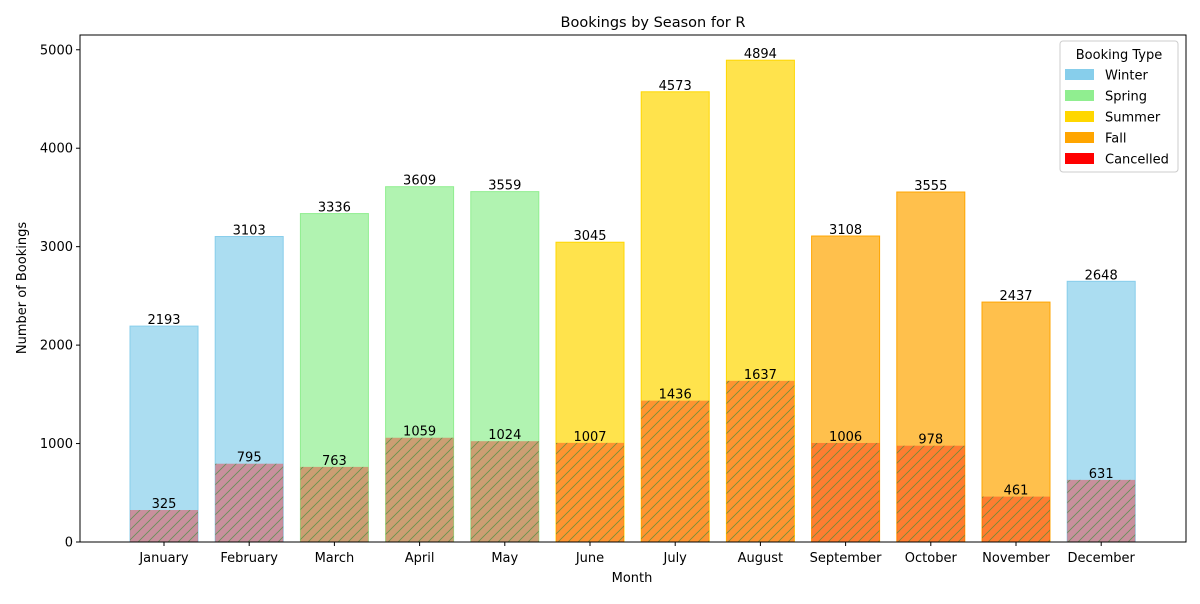 This screenshot has height=604, width=1200. Describe the element at coordinates (1115, 139) in the screenshot. I see `legend-label-fall: Fall` at that location.